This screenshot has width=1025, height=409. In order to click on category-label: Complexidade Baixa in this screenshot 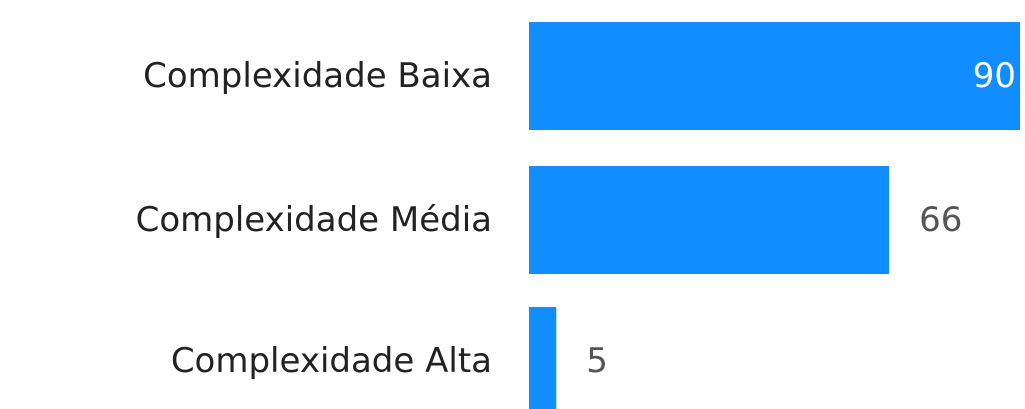, I will do `click(317, 76)`.